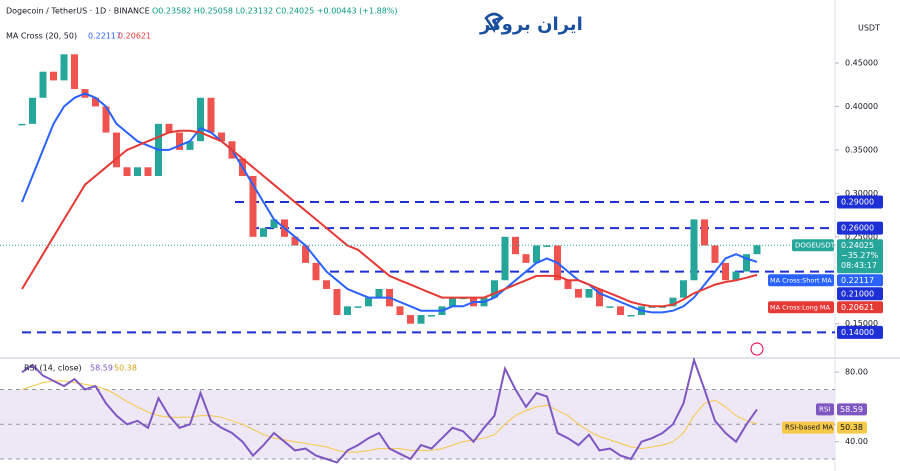 The width and height of the screenshot is (900, 471). What do you see at coordinates (861, 106) in the screenshot?
I see `y-tick-label: 0.40000` at bounding box center [861, 106].